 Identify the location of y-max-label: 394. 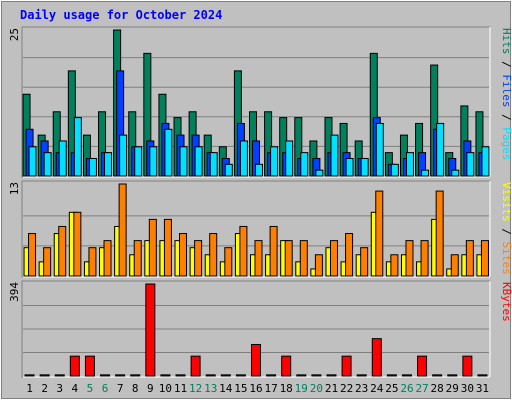
(14, 292).